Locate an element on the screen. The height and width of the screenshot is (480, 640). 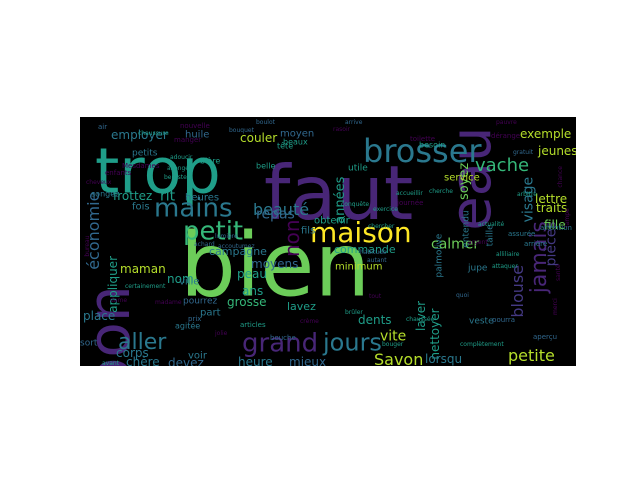
word-cloud-word: blouse is located at coordinates (517, 291).